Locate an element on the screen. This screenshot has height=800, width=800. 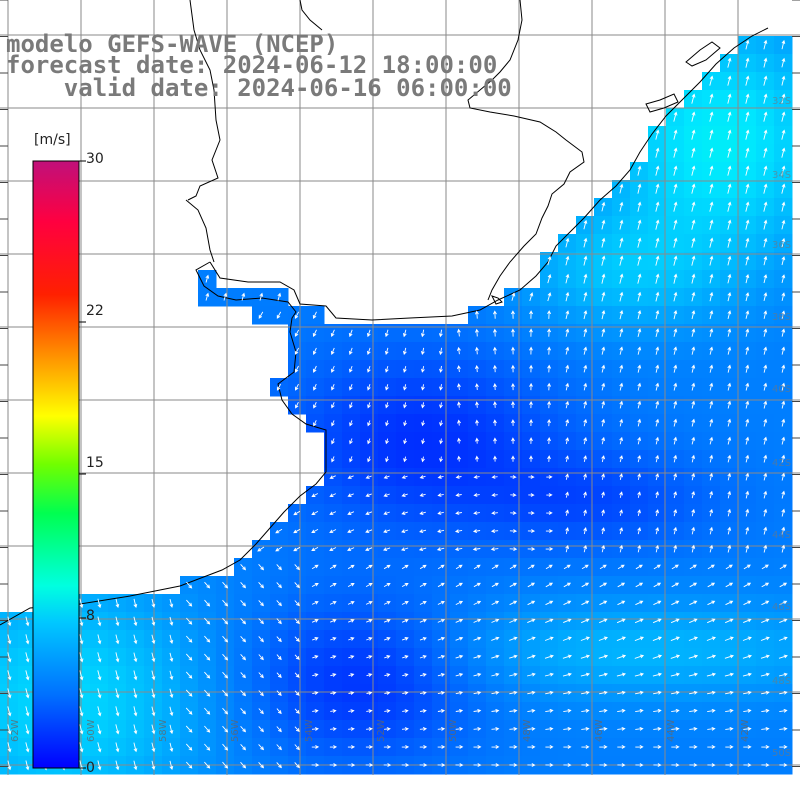
colorbar-label-0: 0 is located at coordinates (90, 768).